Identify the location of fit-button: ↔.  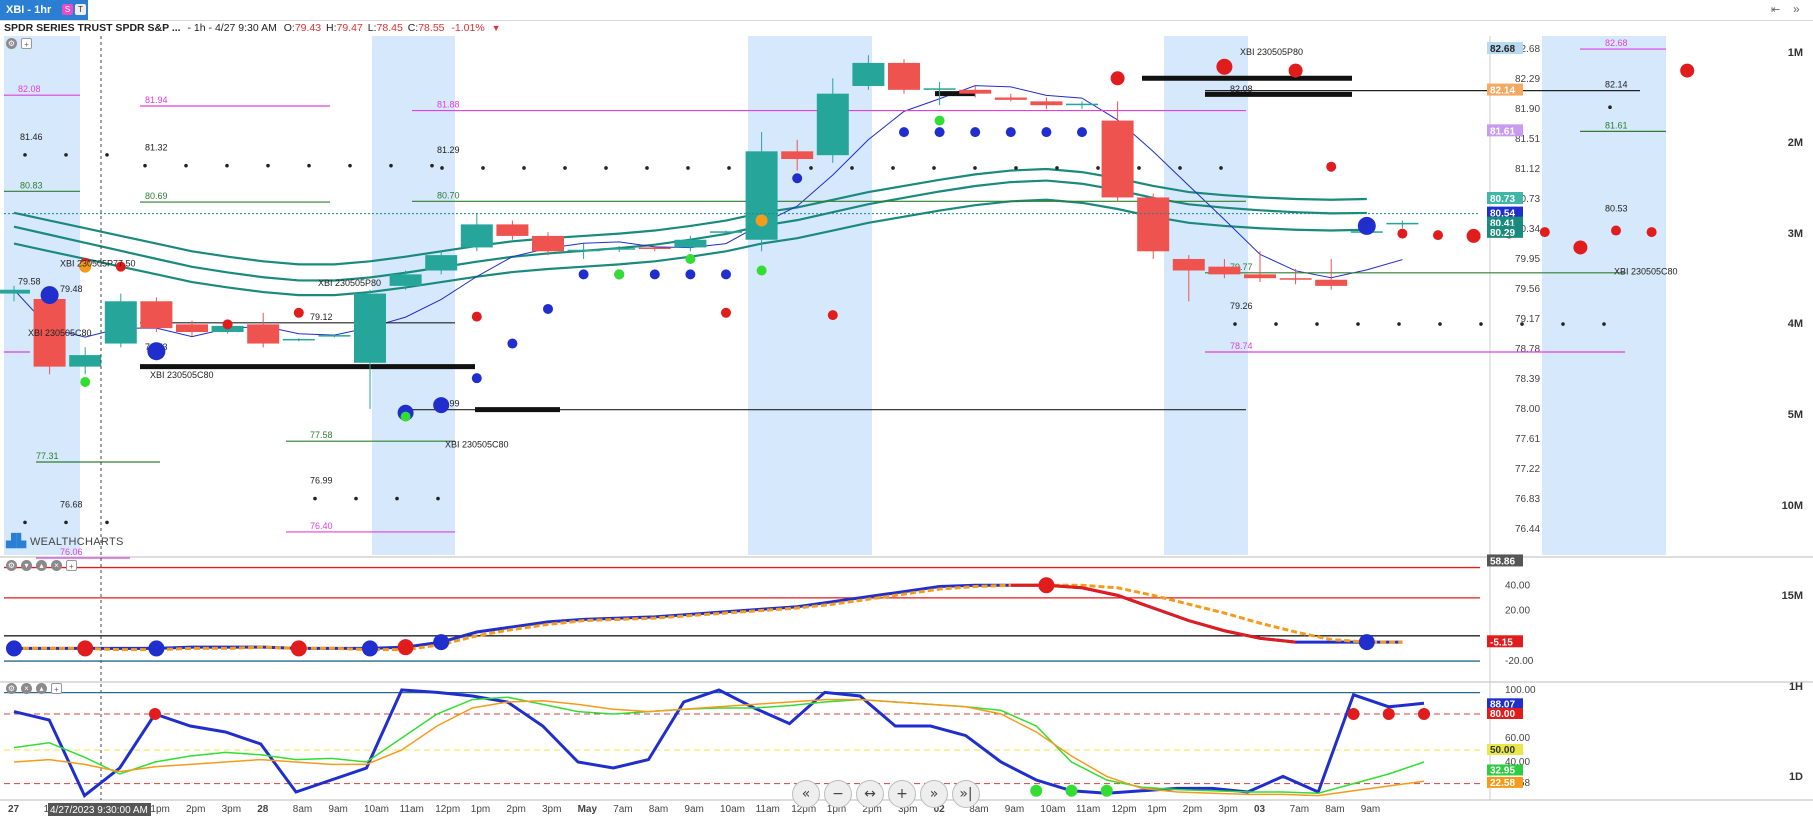
(870, 794).